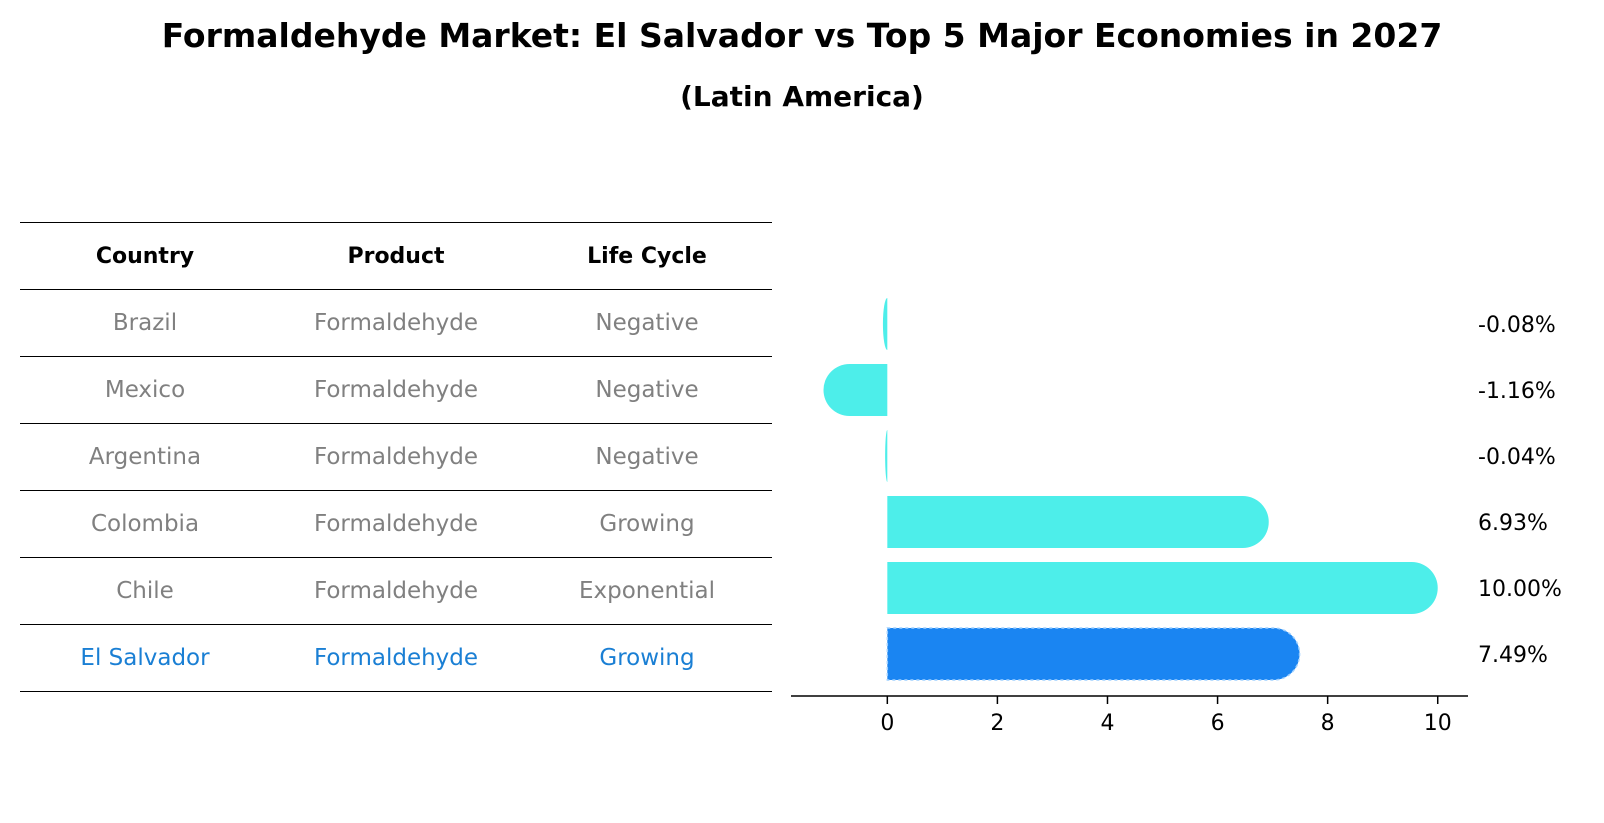 This screenshot has height=823, width=1604. I want to click on data-label: -0.08%, so click(1517, 325).